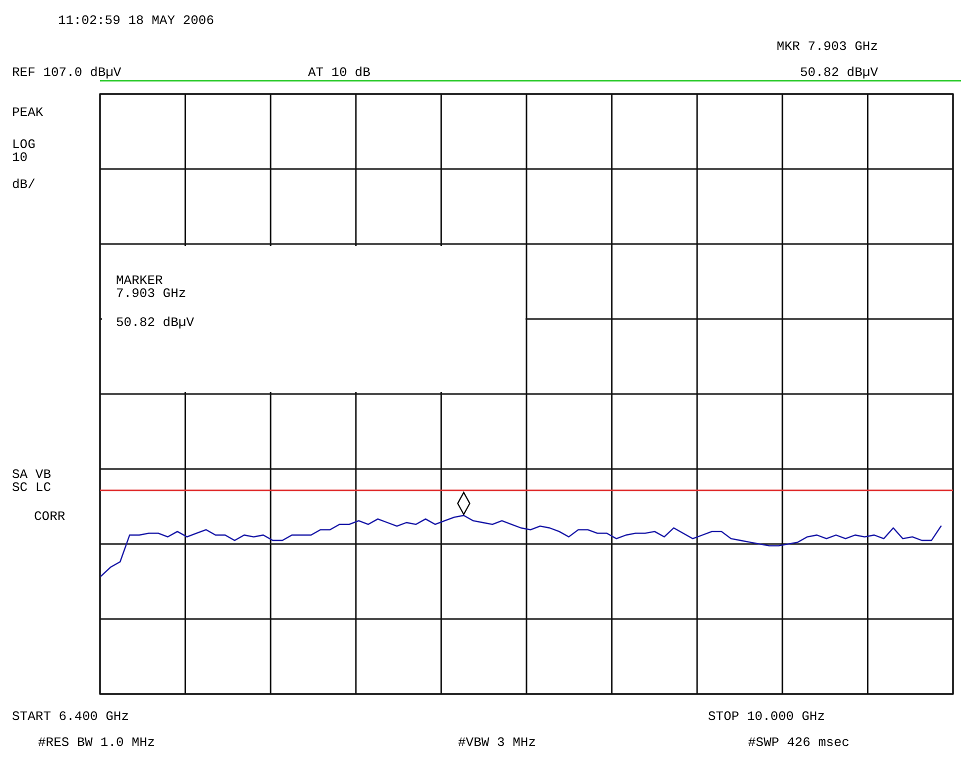 The image size is (969, 757). What do you see at coordinates (28, 112) in the screenshot?
I see `text: PEAK` at bounding box center [28, 112].